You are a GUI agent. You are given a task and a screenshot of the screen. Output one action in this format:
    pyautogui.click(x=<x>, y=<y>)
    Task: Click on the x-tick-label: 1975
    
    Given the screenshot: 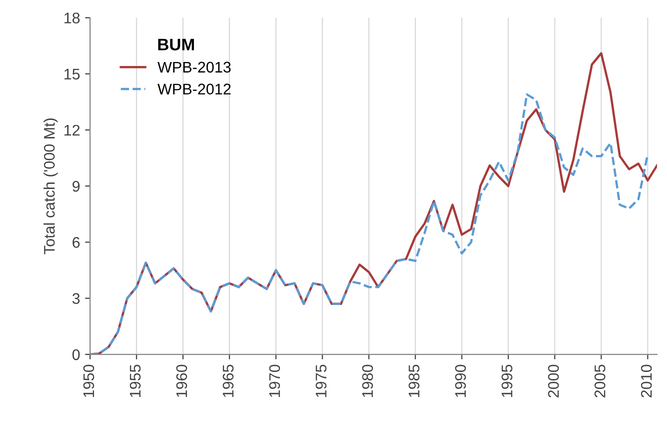 What is the action you would take?
    pyautogui.click(x=321, y=380)
    